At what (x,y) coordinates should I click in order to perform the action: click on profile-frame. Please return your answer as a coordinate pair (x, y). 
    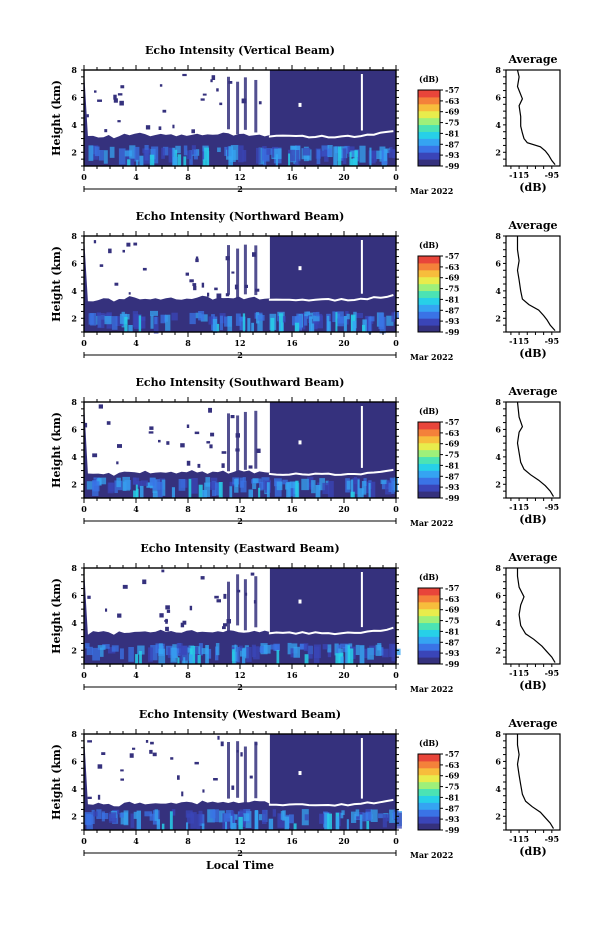
    Looking at the image, I should click on (533, 284).